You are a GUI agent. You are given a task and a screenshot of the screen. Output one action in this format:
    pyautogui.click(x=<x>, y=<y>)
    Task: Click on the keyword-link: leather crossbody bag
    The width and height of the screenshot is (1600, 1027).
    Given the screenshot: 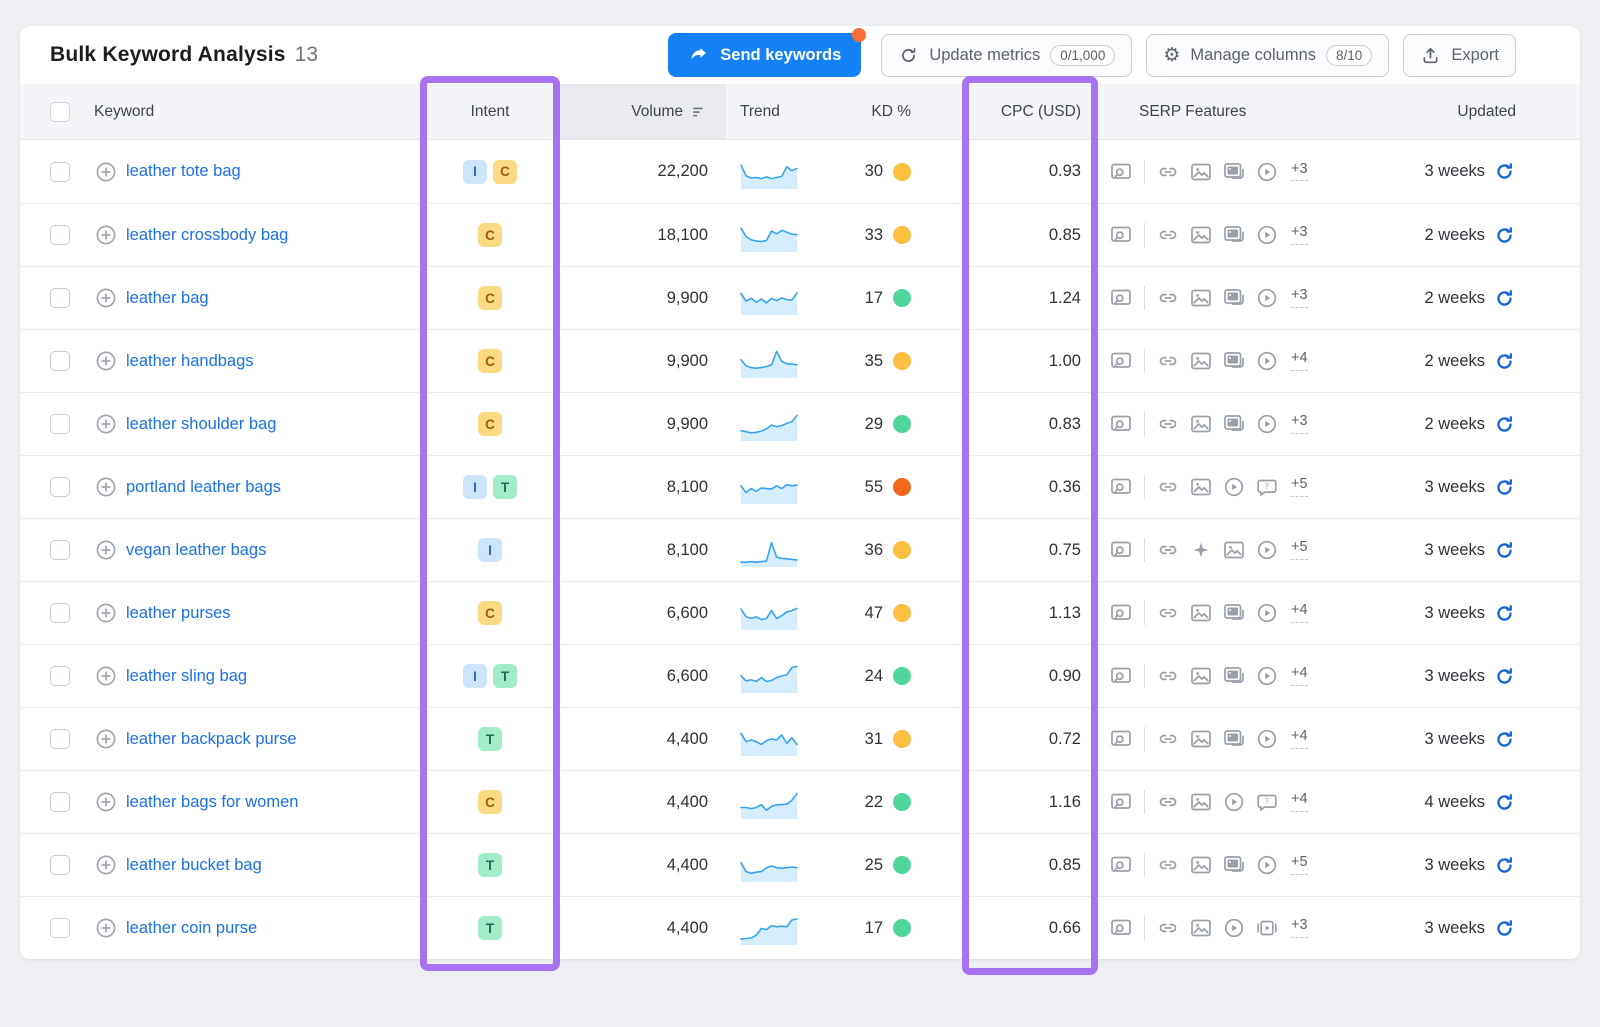 What is the action you would take?
    pyautogui.click(x=207, y=234)
    